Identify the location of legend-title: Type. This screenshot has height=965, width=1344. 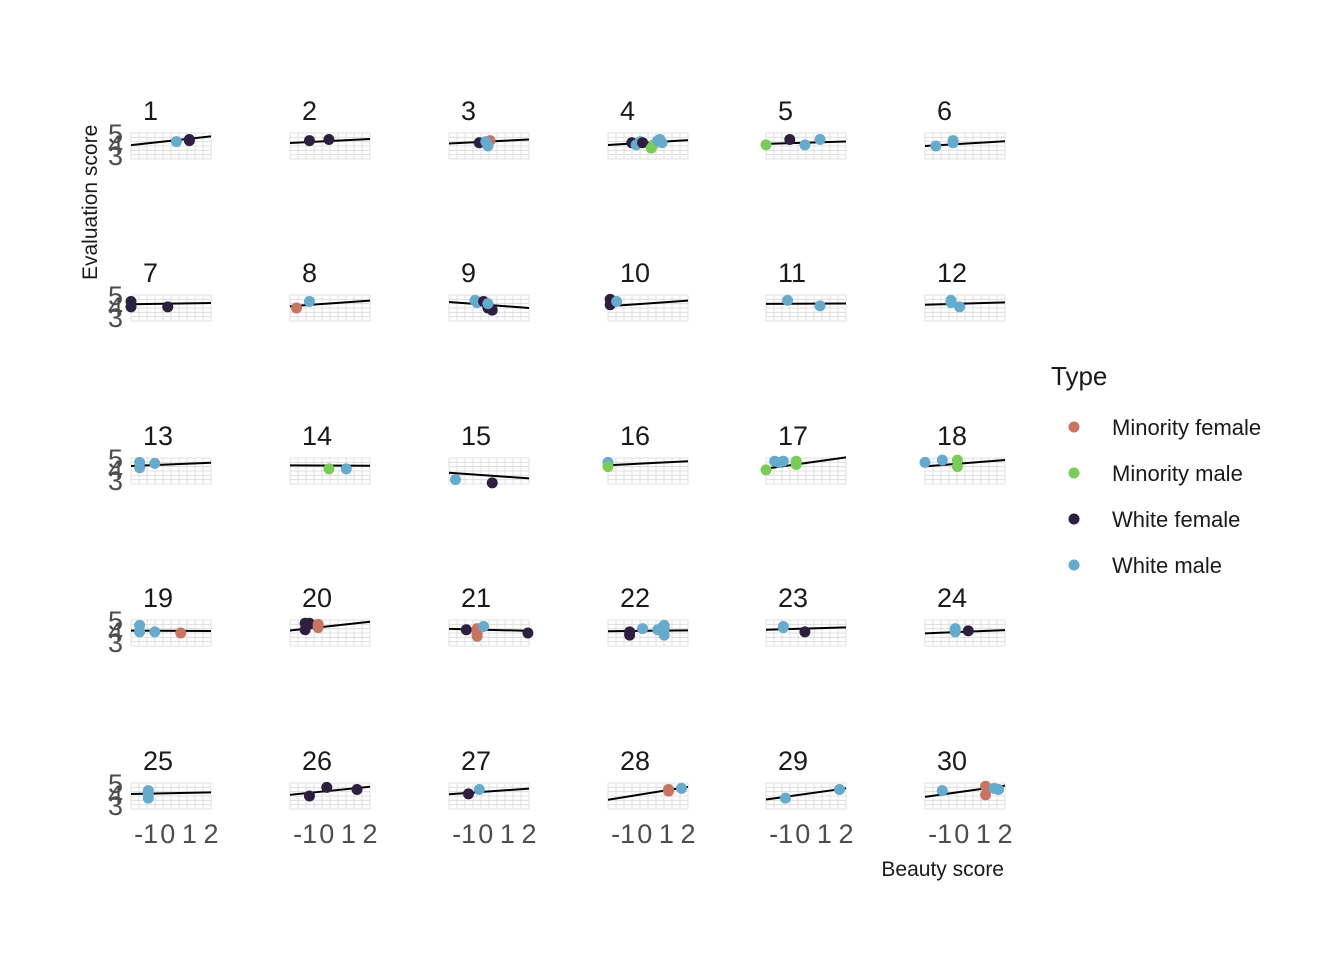
(1079, 376).